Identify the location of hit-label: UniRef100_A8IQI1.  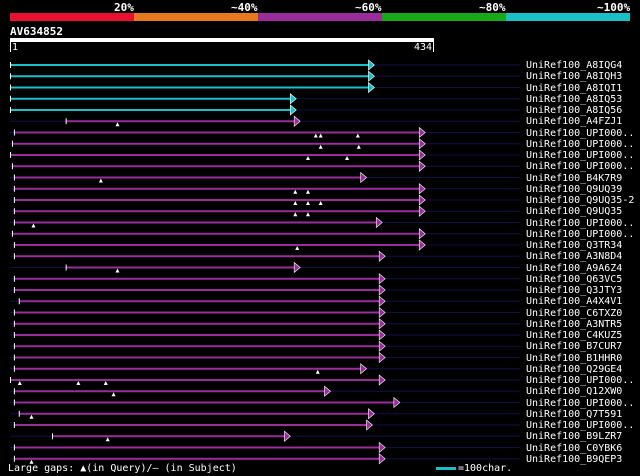
(574, 88).